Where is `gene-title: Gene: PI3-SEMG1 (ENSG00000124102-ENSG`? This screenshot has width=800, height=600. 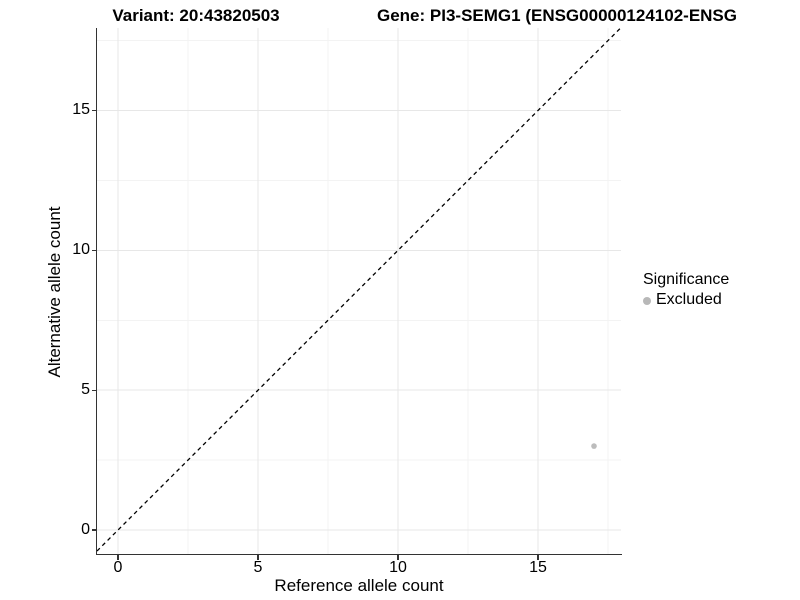 gene-title: Gene: PI3-SEMG1 (ENSG00000124102-ENSG is located at coordinates (557, 15).